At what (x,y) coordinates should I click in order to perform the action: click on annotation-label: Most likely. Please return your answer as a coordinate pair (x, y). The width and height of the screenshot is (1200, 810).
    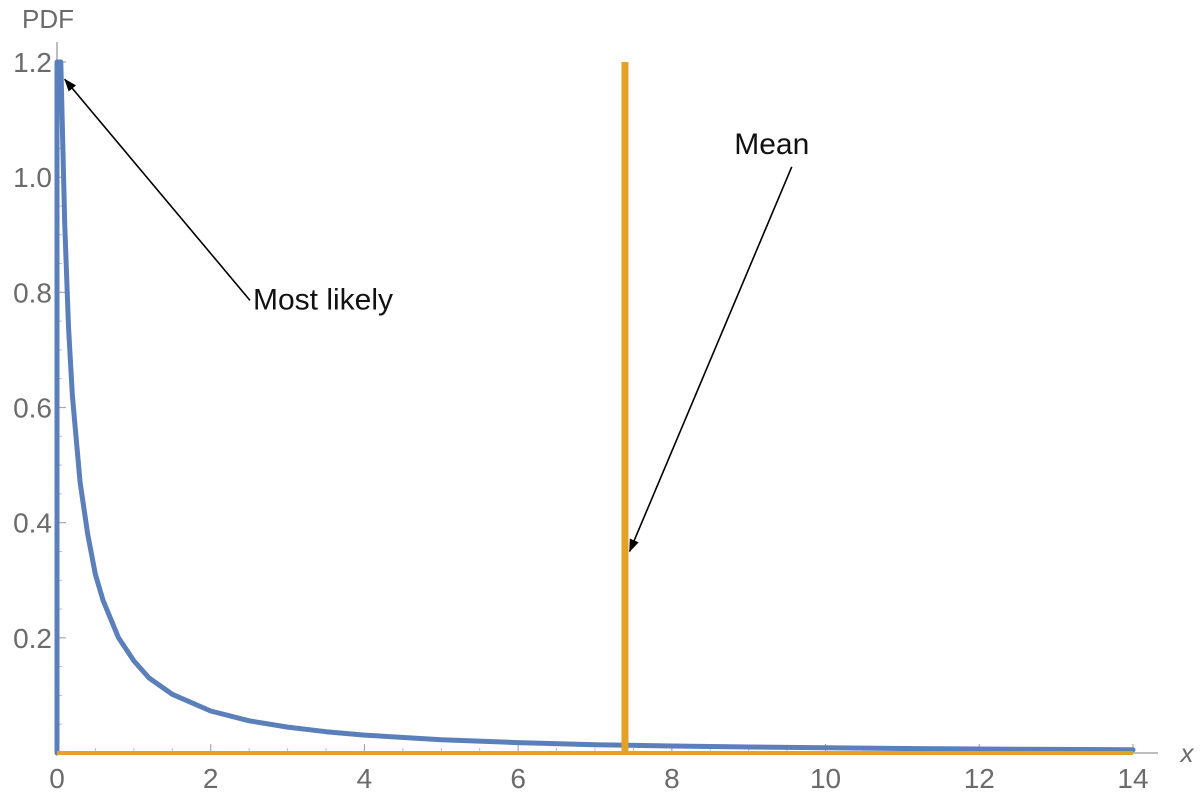
    Looking at the image, I should click on (323, 299).